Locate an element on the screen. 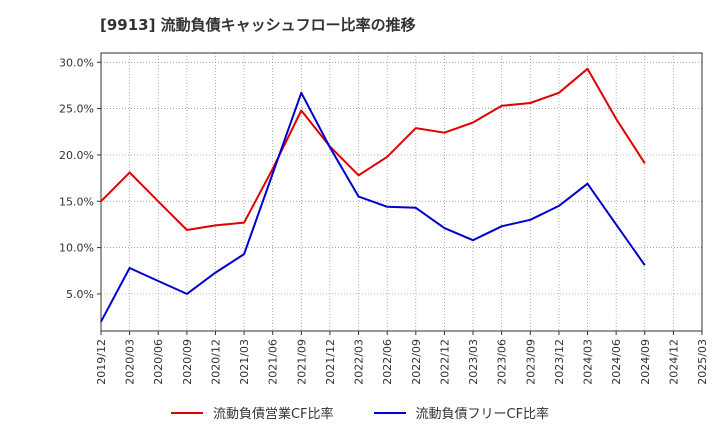  x-tick-label: 2021/03 is located at coordinates (244, 362).